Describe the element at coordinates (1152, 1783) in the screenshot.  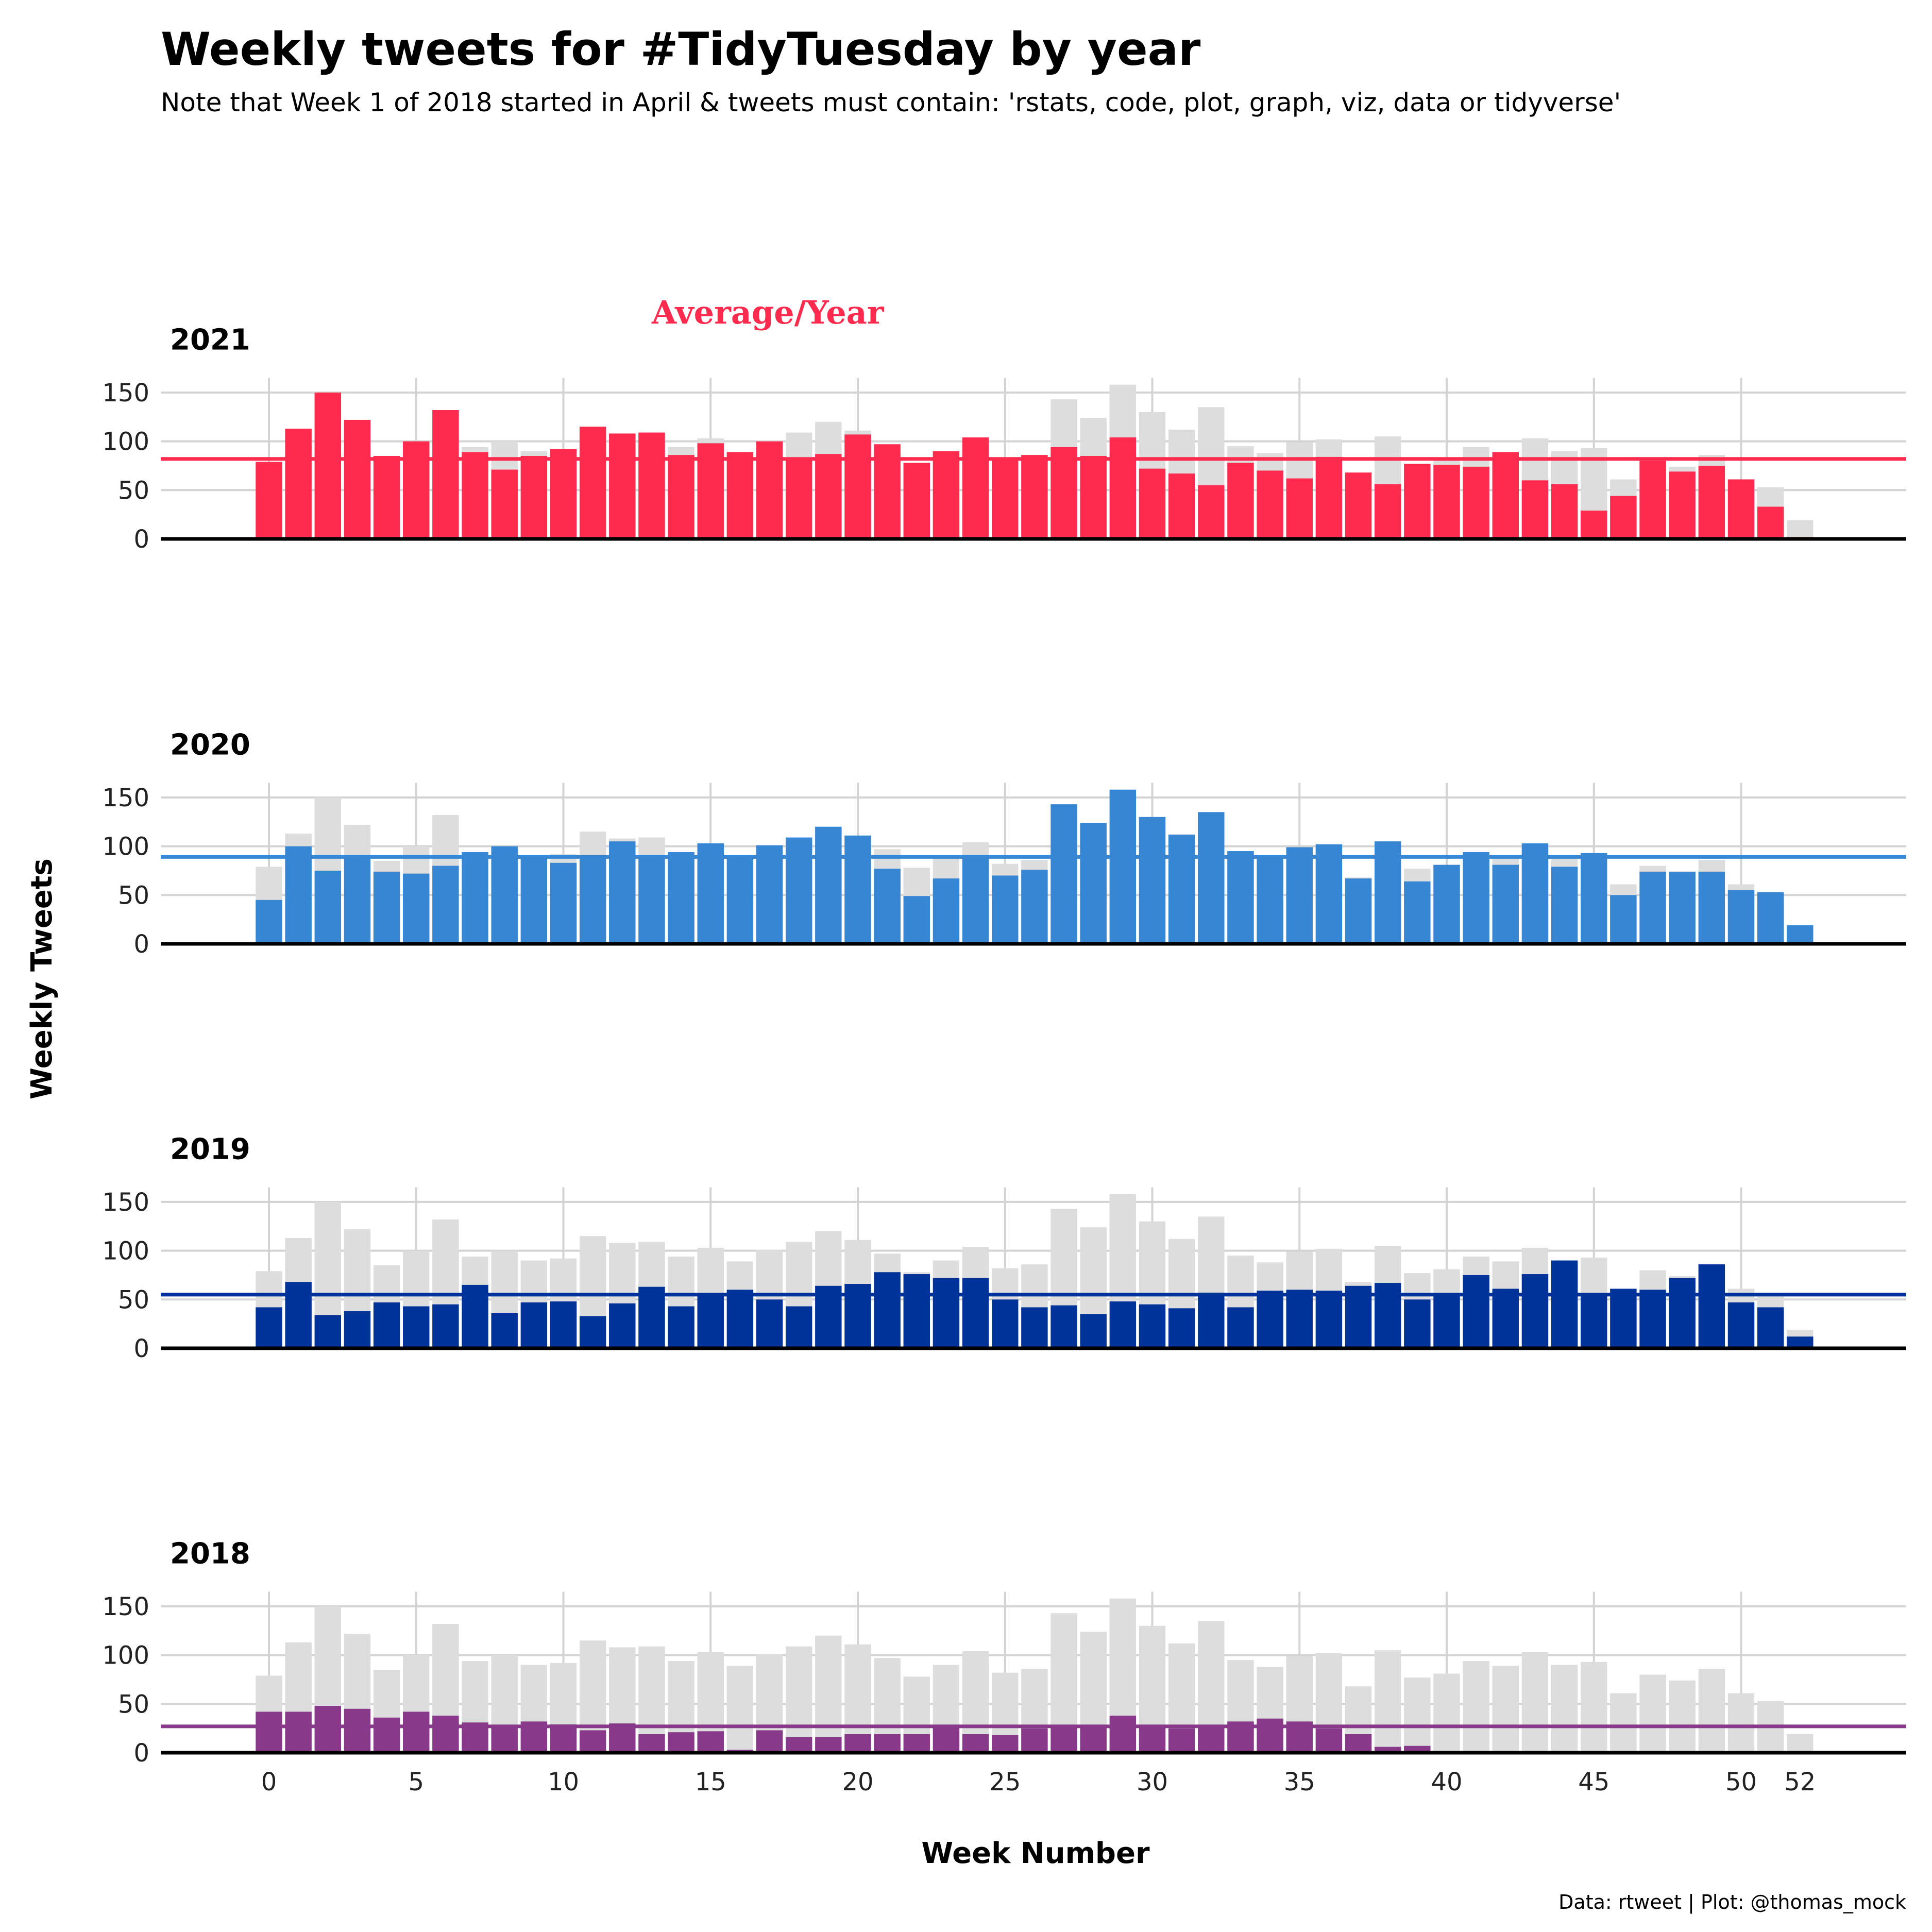
I see `x-tick-label: 30` at that location.